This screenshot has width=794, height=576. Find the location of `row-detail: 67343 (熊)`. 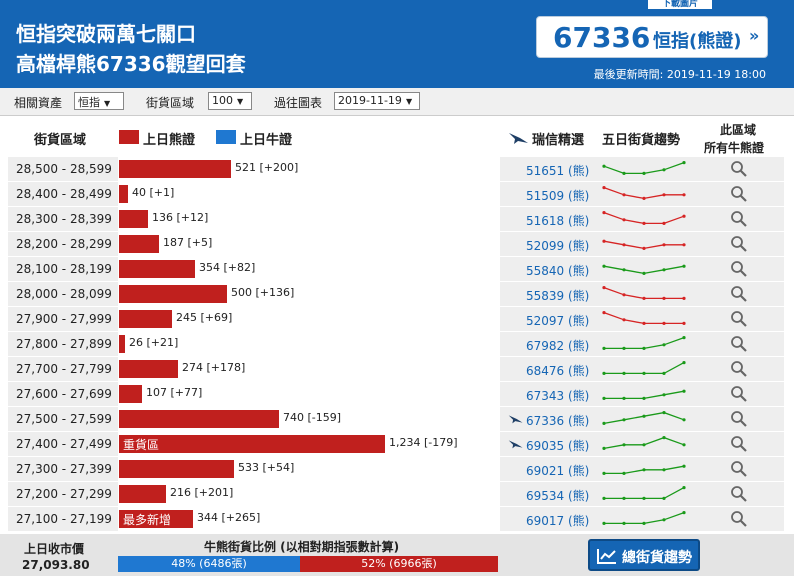

row-detail: 67343 (熊) is located at coordinates (642, 394).